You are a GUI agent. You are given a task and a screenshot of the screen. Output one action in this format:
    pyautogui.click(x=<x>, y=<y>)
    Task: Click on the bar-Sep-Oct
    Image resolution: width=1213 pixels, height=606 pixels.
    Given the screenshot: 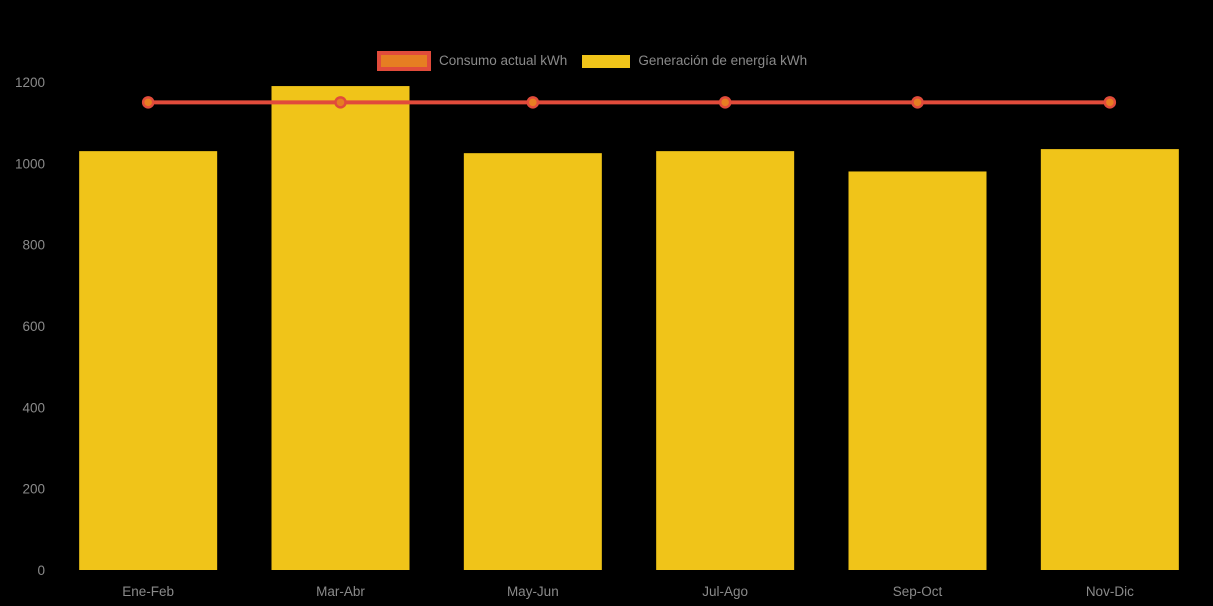 What is the action you would take?
    pyautogui.click(x=917, y=370)
    